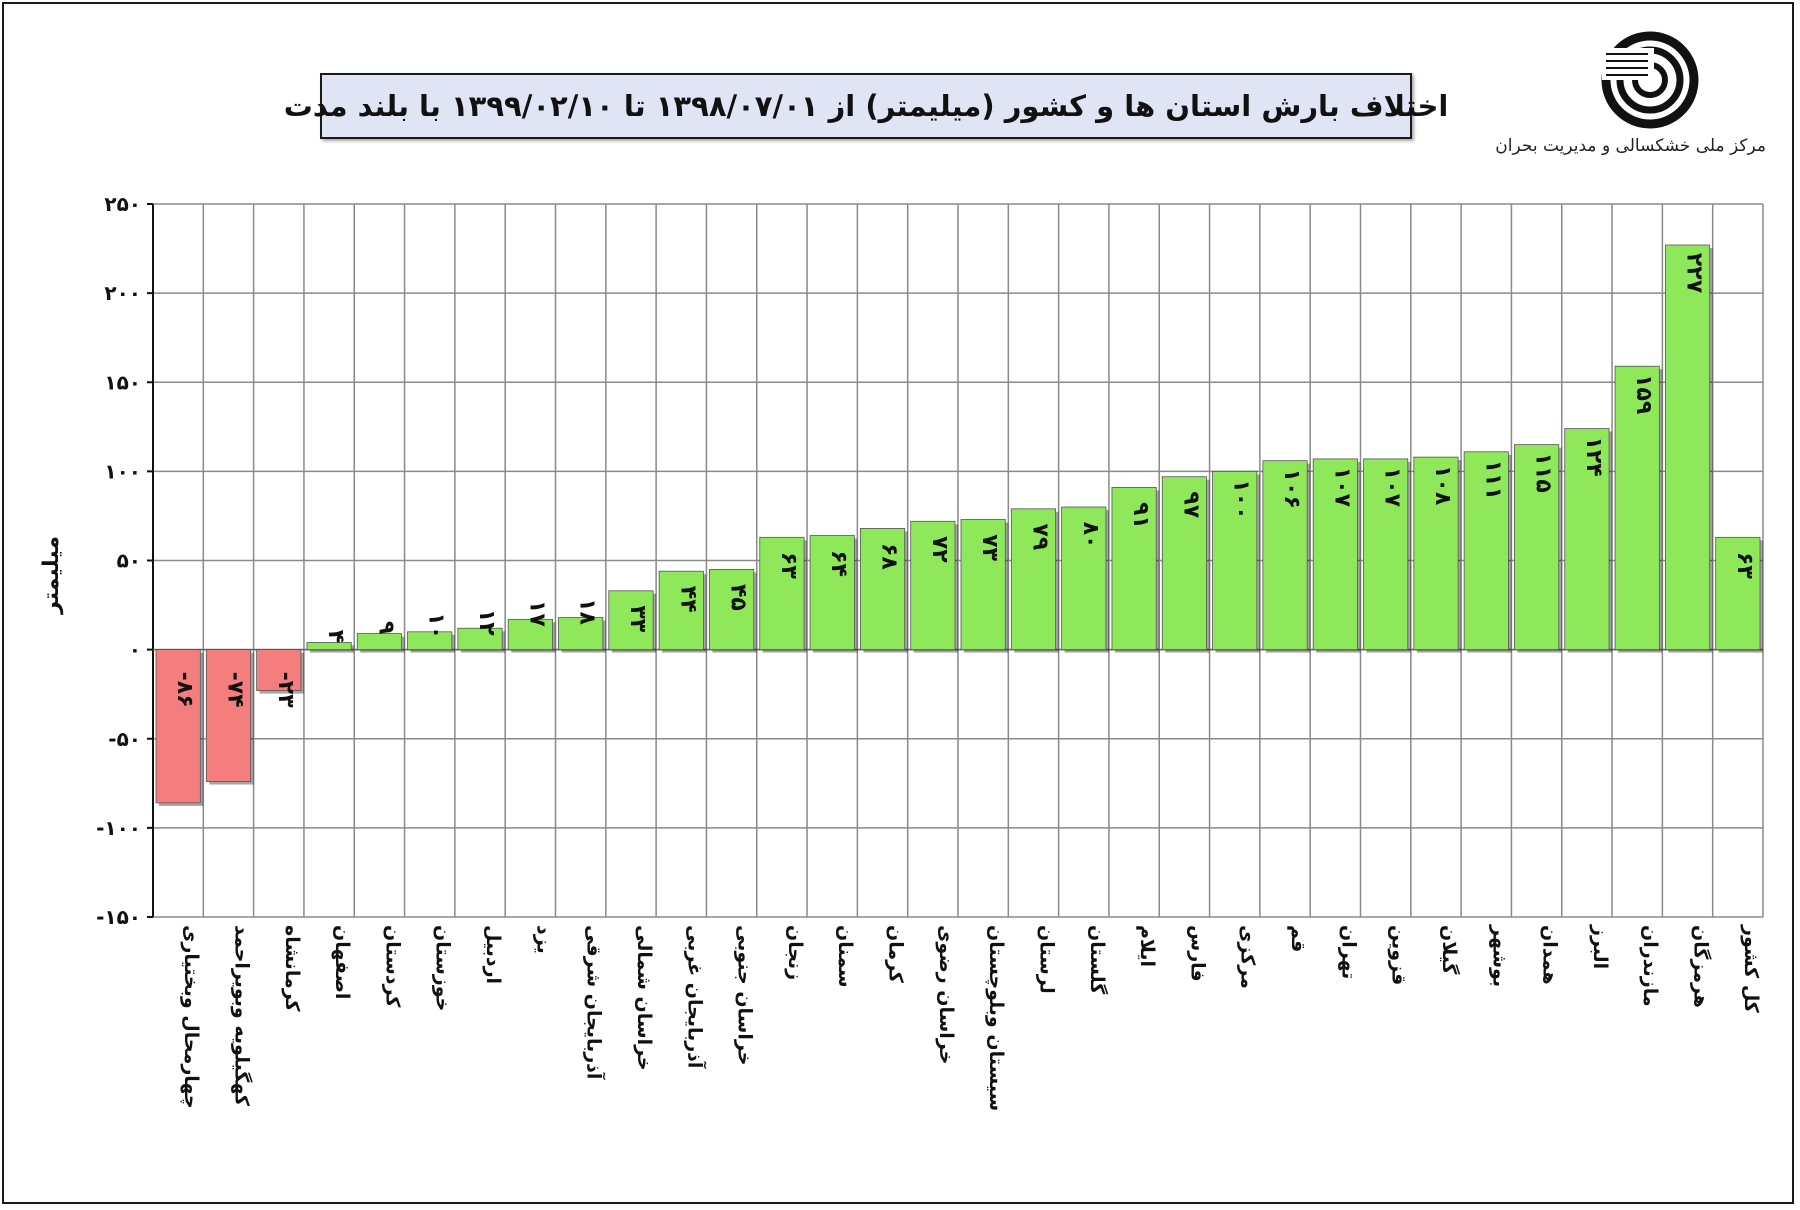  Describe the element at coordinates (989, 547) in the screenshot. I see `bar-value-label: ۷۳` at that location.